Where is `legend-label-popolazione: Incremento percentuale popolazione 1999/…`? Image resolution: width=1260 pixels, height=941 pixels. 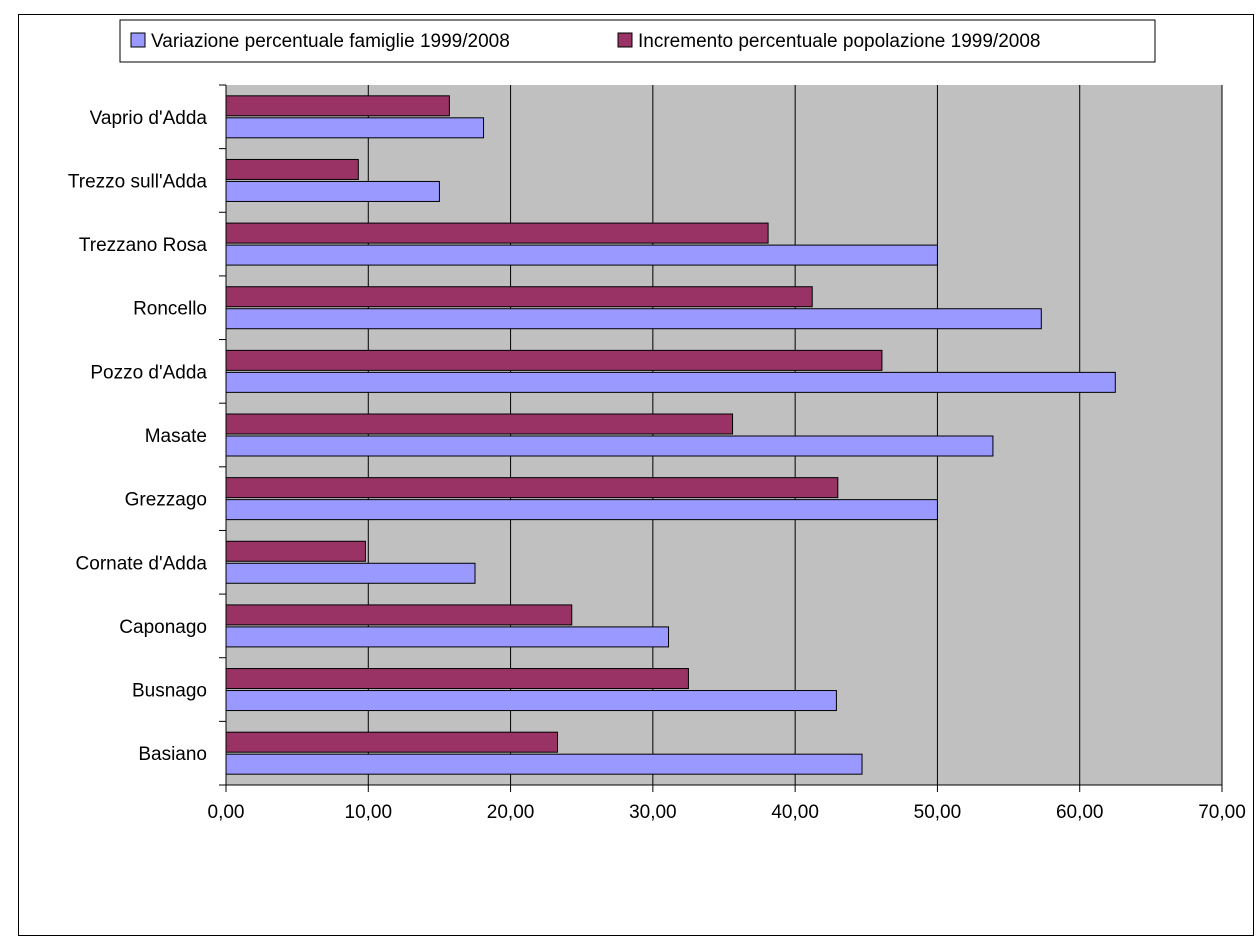
legend-label-popolazione: Incremento percentuale popolazione 1999/… is located at coordinates (839, 41).